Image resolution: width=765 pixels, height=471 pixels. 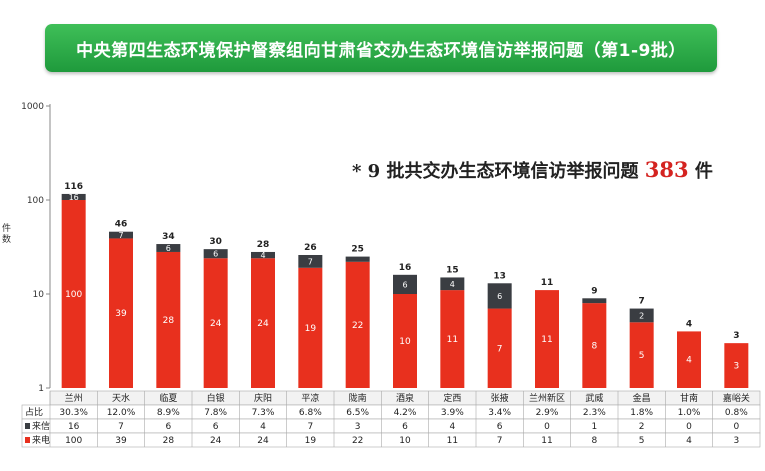 I want to click on total-headline: * 9 批共交办生态环境信访举报问题 383 件, so click(x=532, y=170).